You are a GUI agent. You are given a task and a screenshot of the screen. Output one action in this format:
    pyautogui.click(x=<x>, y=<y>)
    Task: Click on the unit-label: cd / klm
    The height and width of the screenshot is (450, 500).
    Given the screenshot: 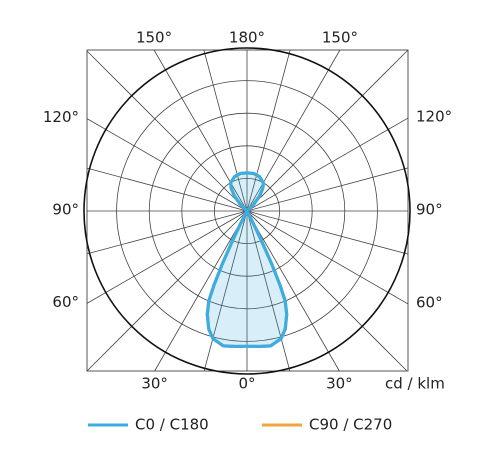 What is the action you would take?
    pyautogui.click(x=415, y=384)
    